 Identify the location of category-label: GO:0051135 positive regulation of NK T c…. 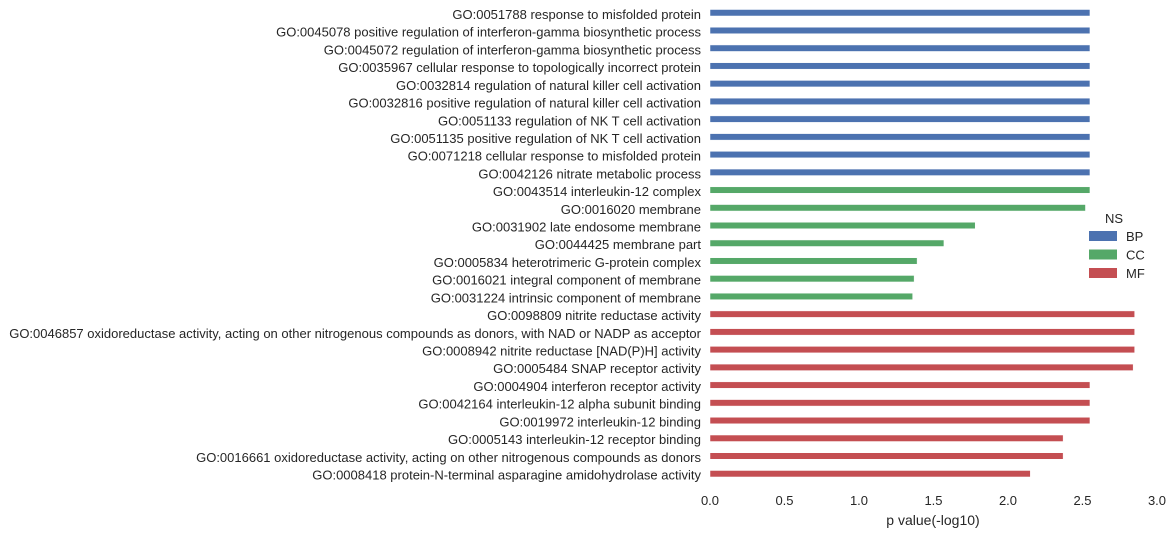
(545, 138).